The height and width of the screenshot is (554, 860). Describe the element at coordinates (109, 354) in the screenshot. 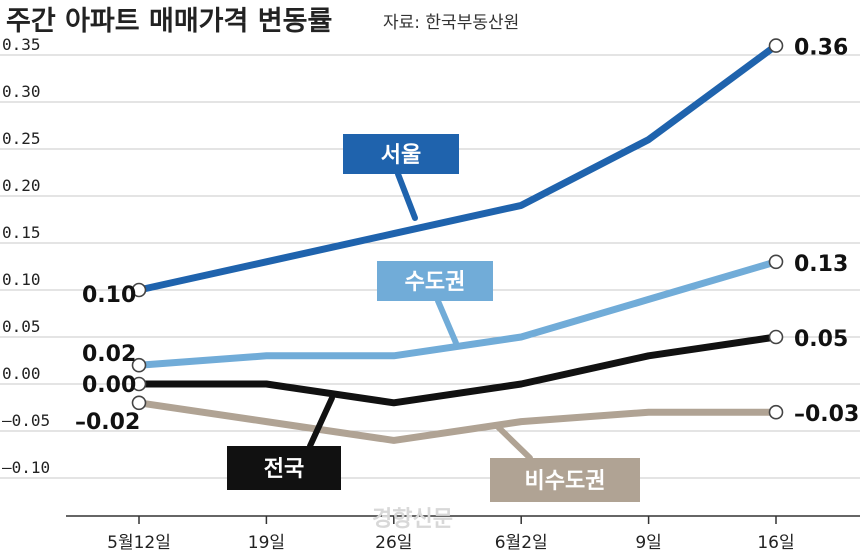

I see `data-label-start: 0.02` at that location.